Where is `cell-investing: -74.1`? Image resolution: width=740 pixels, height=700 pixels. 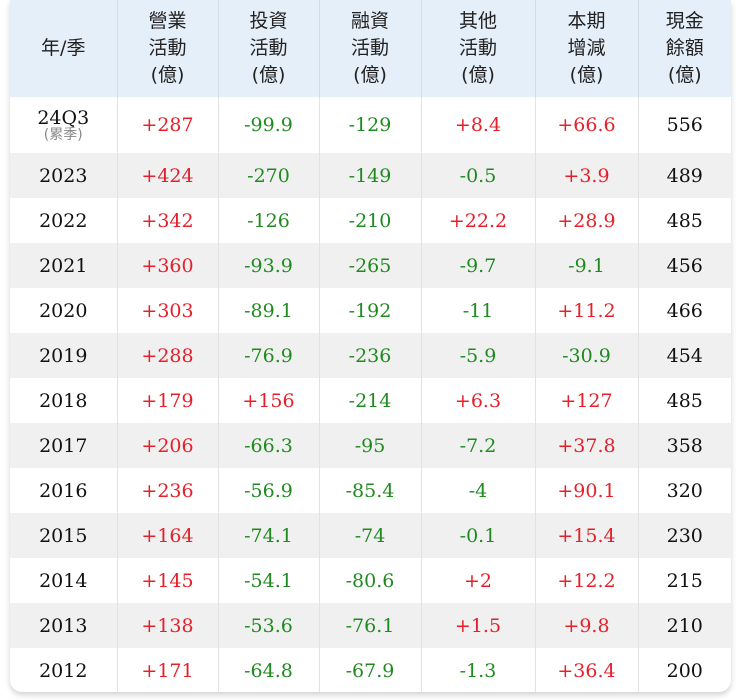 cell-investing: -74.1 is located at coordinates (269, 535).